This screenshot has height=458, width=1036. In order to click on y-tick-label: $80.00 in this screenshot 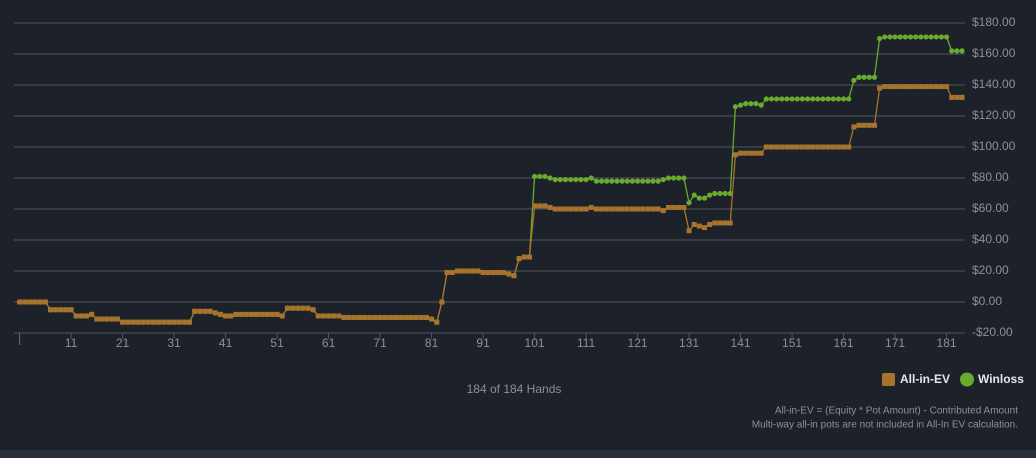, I will do `click(990, 177)`.